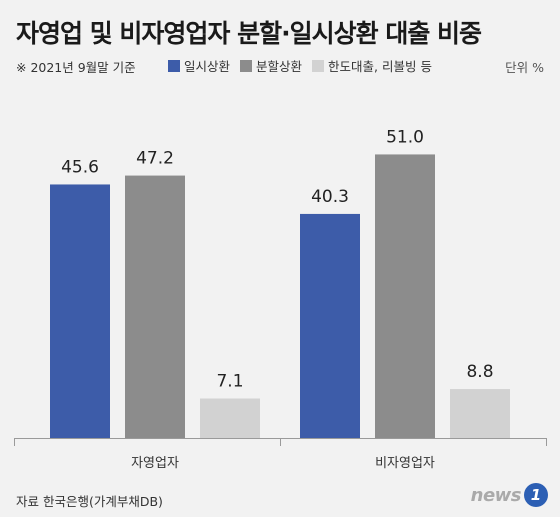 This screenshot has width=560, height=517. I want to click on bar-value-label: 40.3, so click(330, 197).